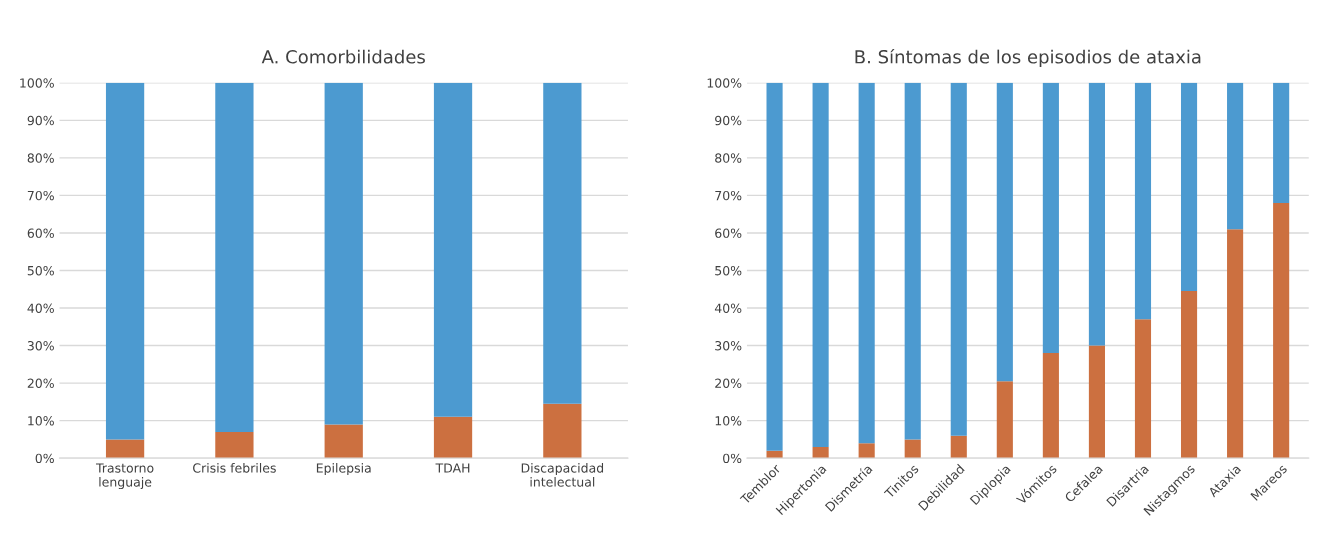  Describe the element at coordinates (343, 469) in the screenshot. I see `x-tick-label: Epilepsia` at that location.